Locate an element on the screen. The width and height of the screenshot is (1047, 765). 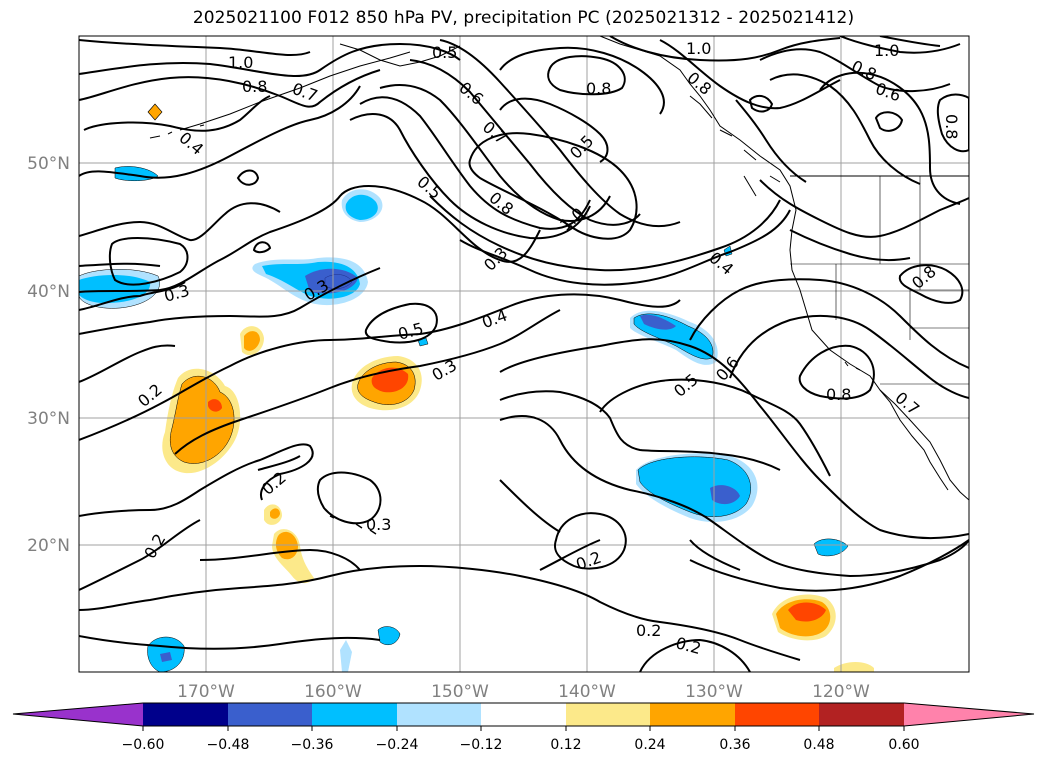
contour-label: 0.2 is located at coordinates (648, 630).